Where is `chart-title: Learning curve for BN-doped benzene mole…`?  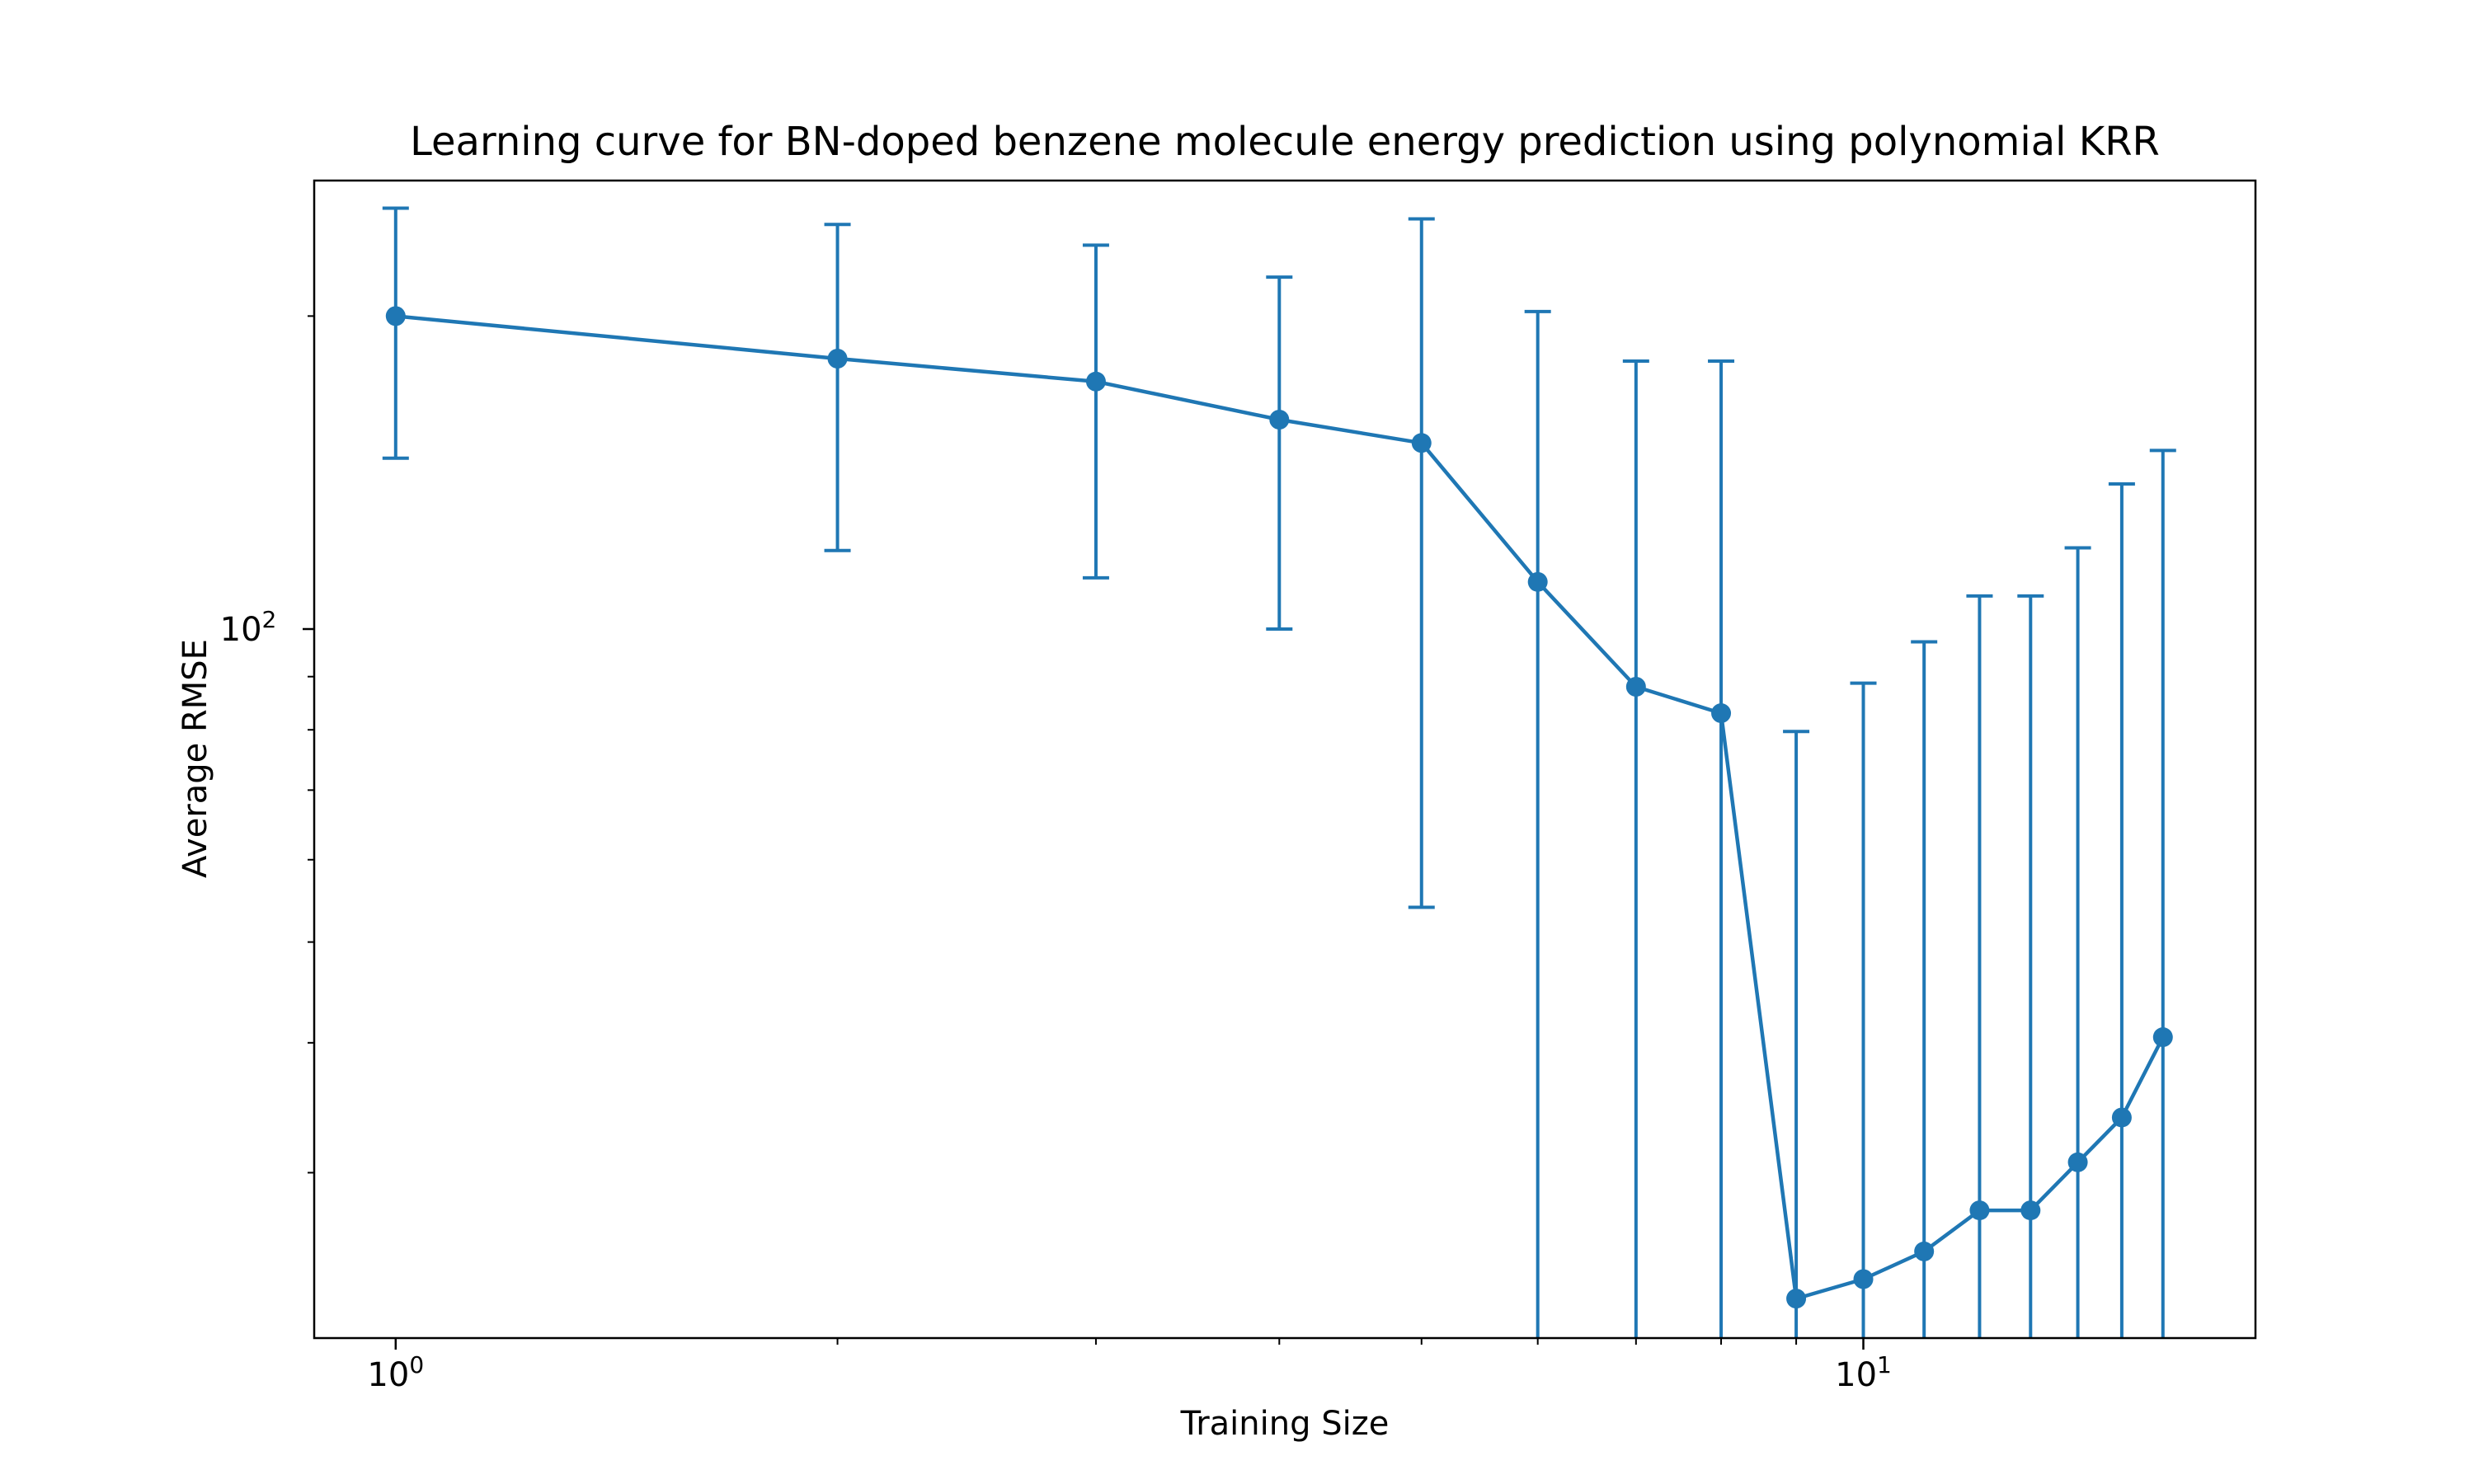 chart-title: Learning curve for BN-doped benzene mole… is located at coordinates (1285, 142).